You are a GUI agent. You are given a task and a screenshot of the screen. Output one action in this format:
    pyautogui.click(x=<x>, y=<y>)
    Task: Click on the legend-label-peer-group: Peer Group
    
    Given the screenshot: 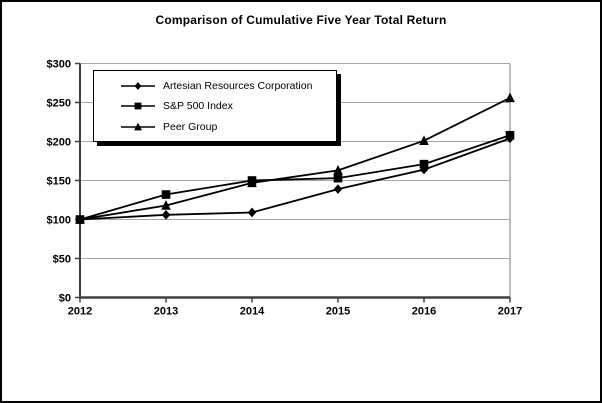 What is the action you would take?
    pyautogui.click(x=190, y=126)
    